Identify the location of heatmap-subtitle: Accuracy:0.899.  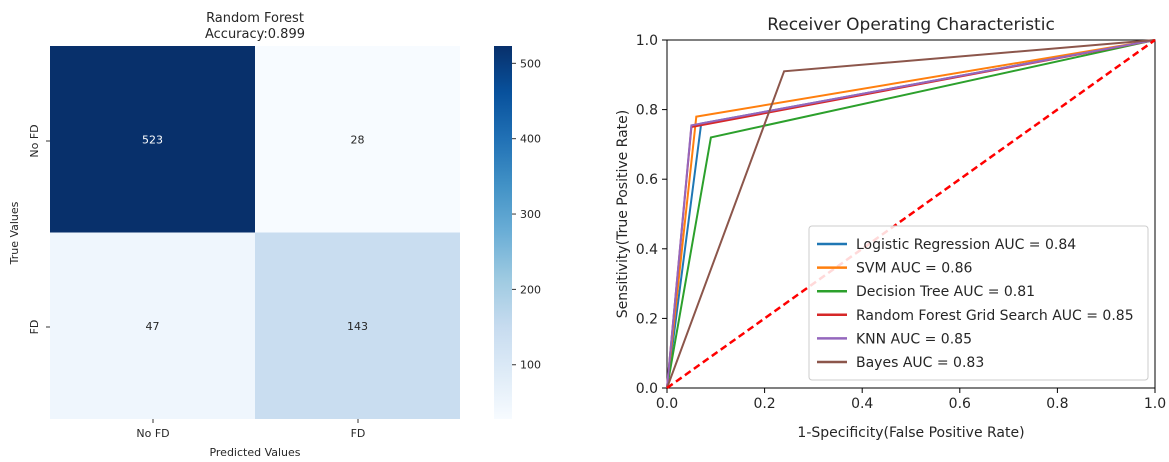
(255, 34).